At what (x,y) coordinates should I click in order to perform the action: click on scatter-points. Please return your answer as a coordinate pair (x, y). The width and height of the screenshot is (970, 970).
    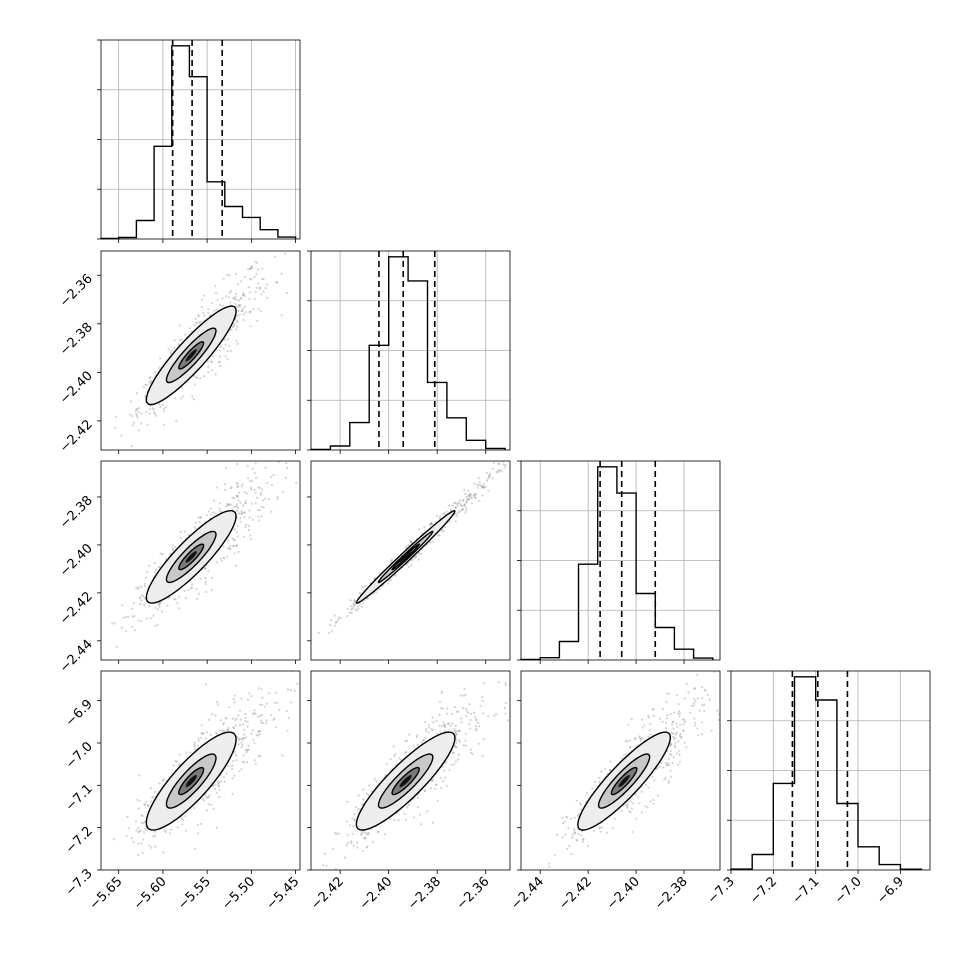
    Looking at the image, I should click on (634, 770).